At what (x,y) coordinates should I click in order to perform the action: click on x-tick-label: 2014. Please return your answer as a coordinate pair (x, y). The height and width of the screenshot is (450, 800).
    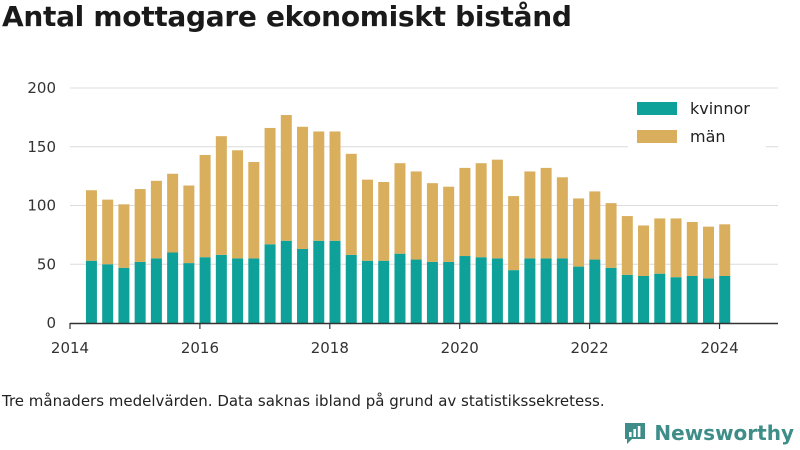
    Looking at the image, I should click on (70, 348).